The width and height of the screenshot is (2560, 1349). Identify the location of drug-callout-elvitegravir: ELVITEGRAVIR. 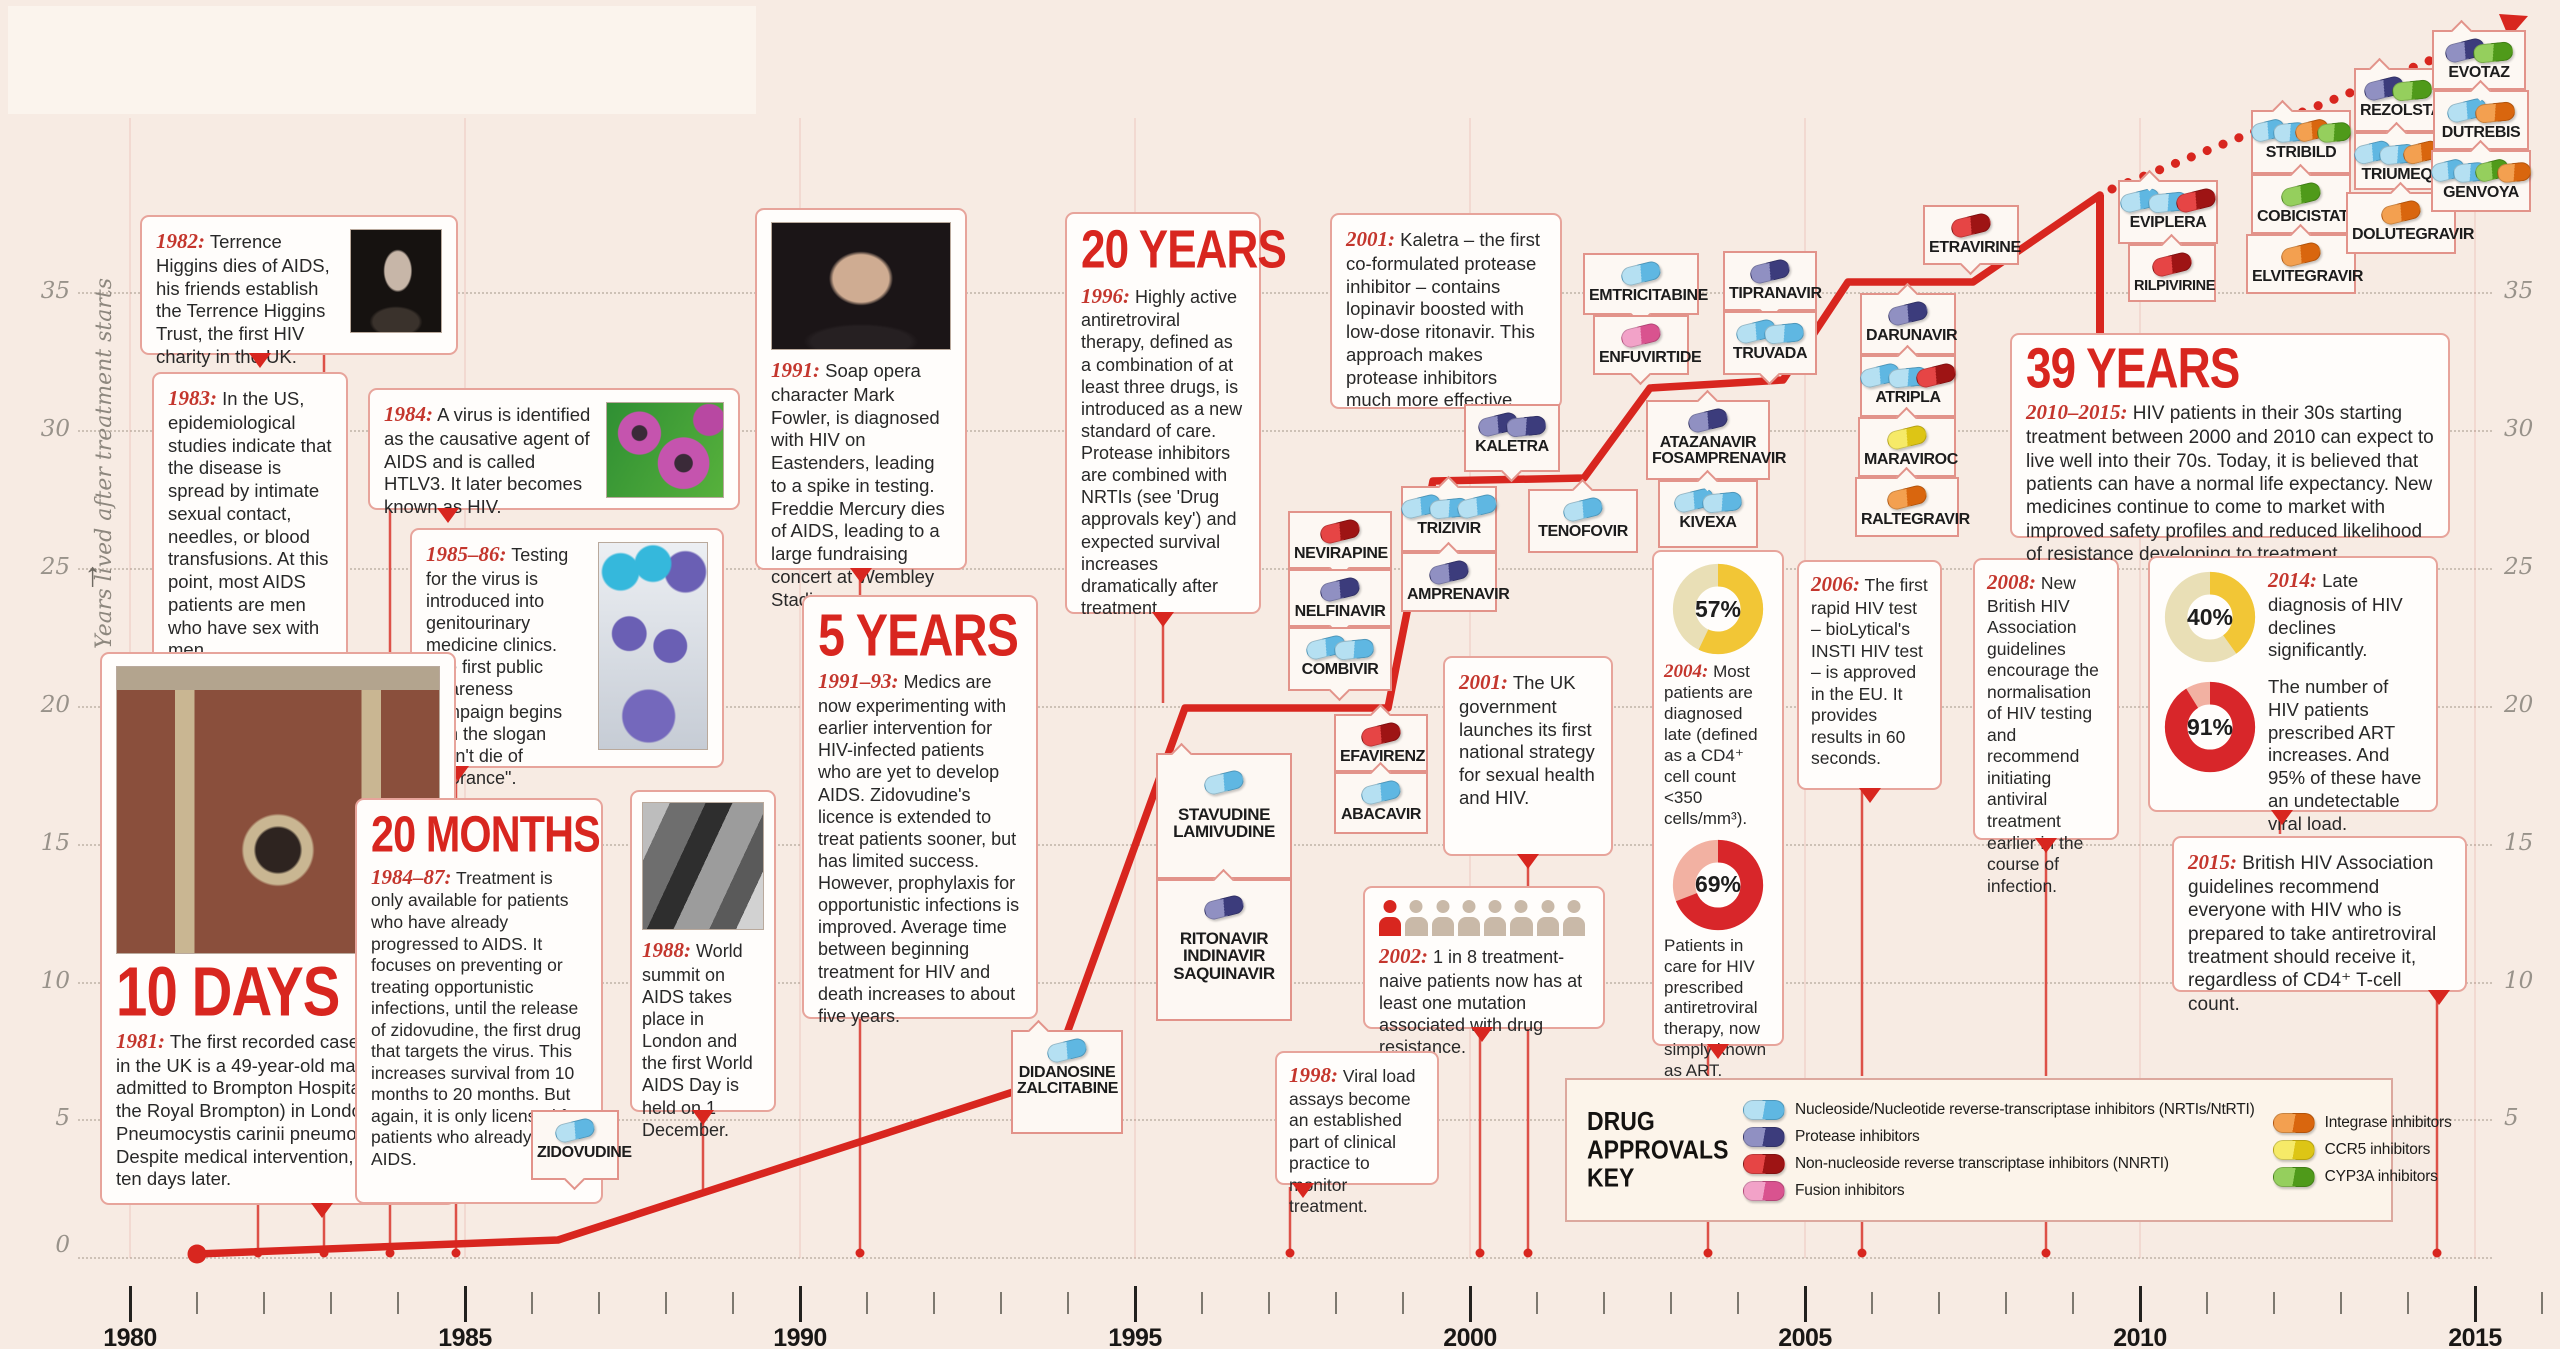
(2304, 258).